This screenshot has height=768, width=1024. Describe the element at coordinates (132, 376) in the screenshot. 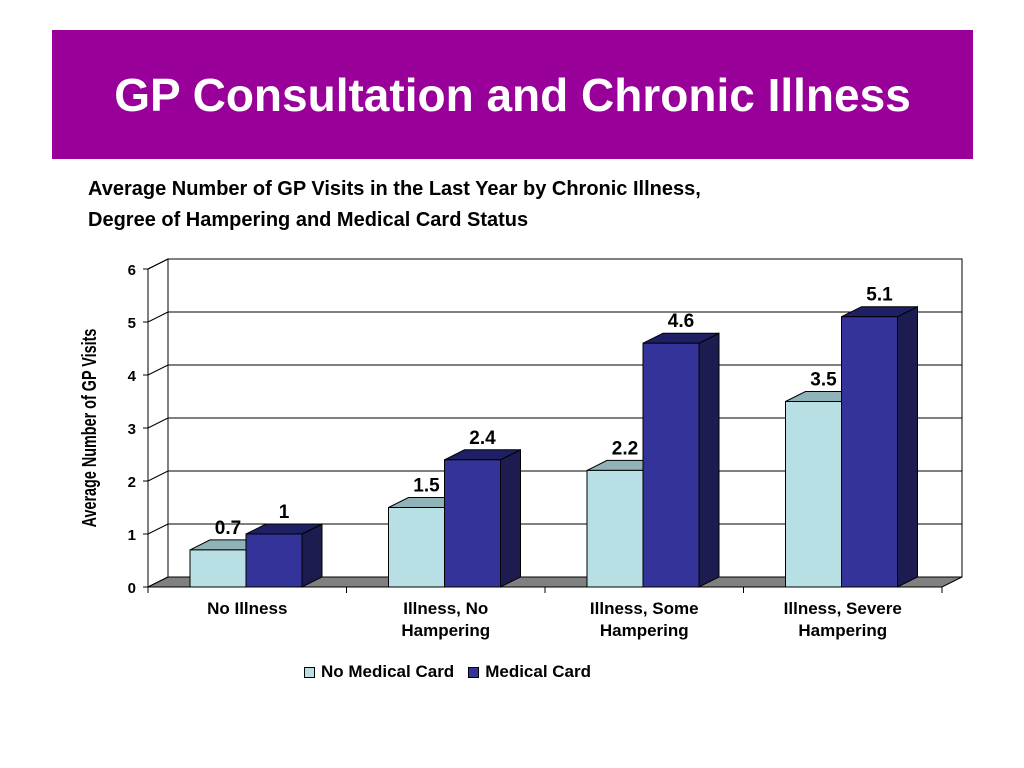

I see `y-tick-label: 4` at that location.